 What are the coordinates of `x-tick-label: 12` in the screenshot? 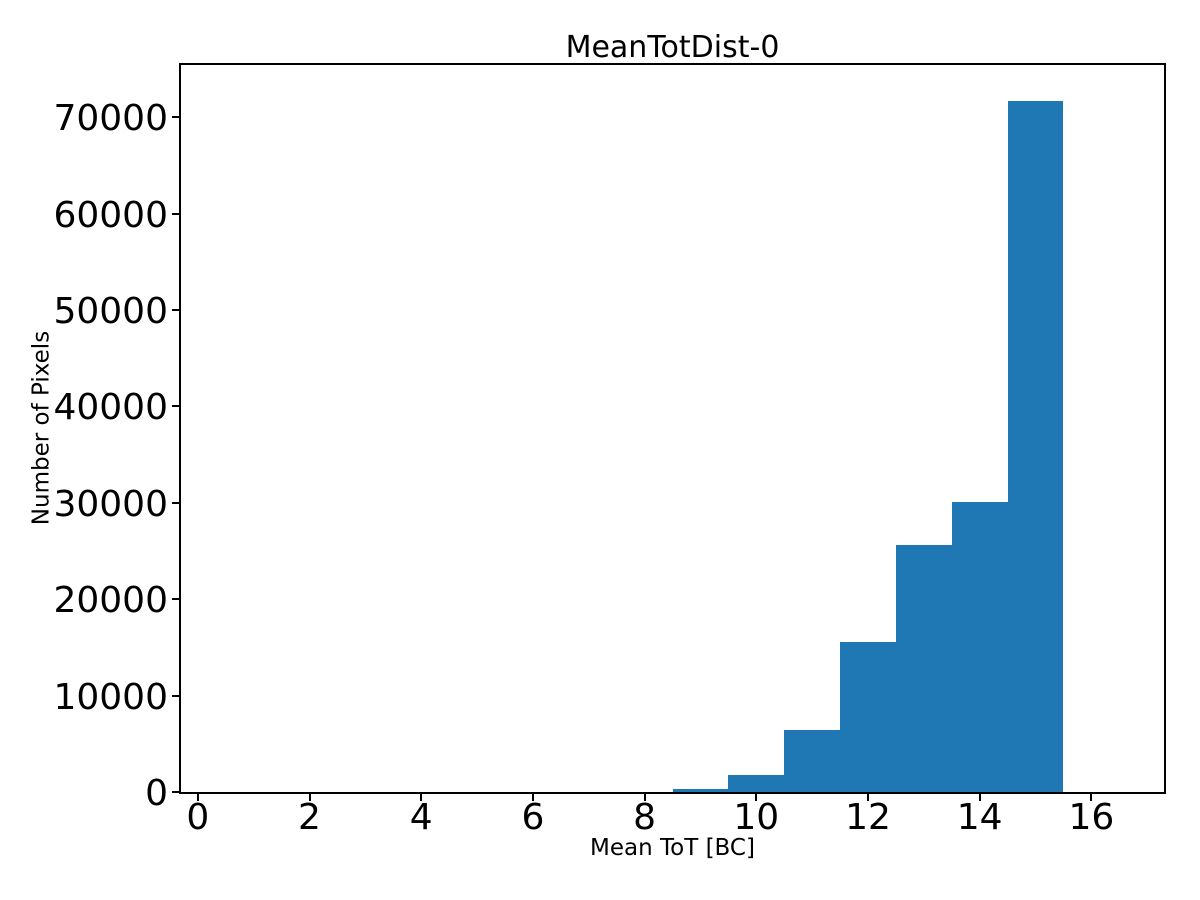 It's located at (868, 817).